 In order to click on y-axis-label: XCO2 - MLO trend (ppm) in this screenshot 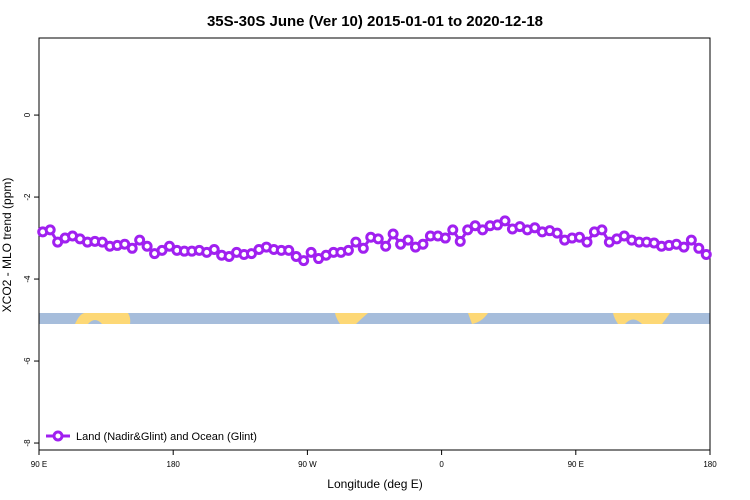, I will do `click(7, 245)`.